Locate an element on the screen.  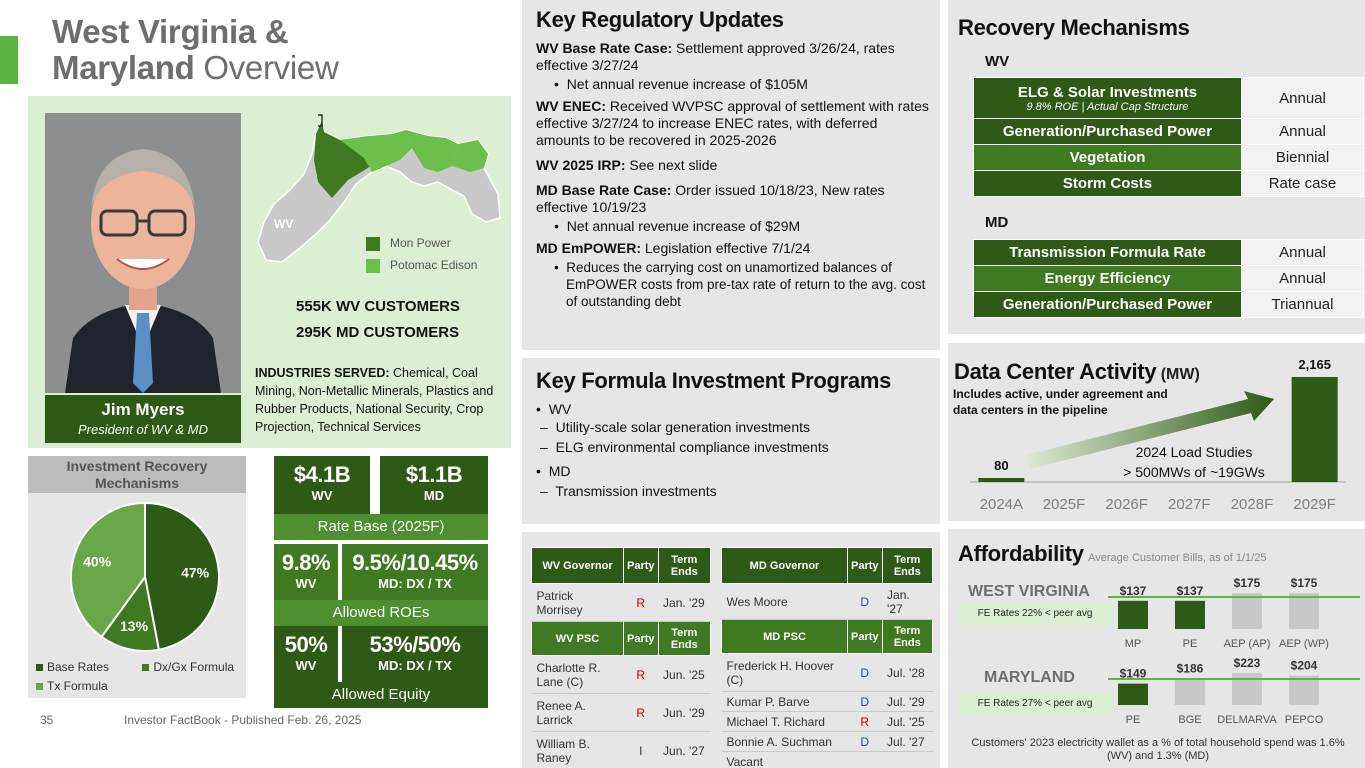
table-row: Vegetation Biennial is located at coordinates (1168, 157).